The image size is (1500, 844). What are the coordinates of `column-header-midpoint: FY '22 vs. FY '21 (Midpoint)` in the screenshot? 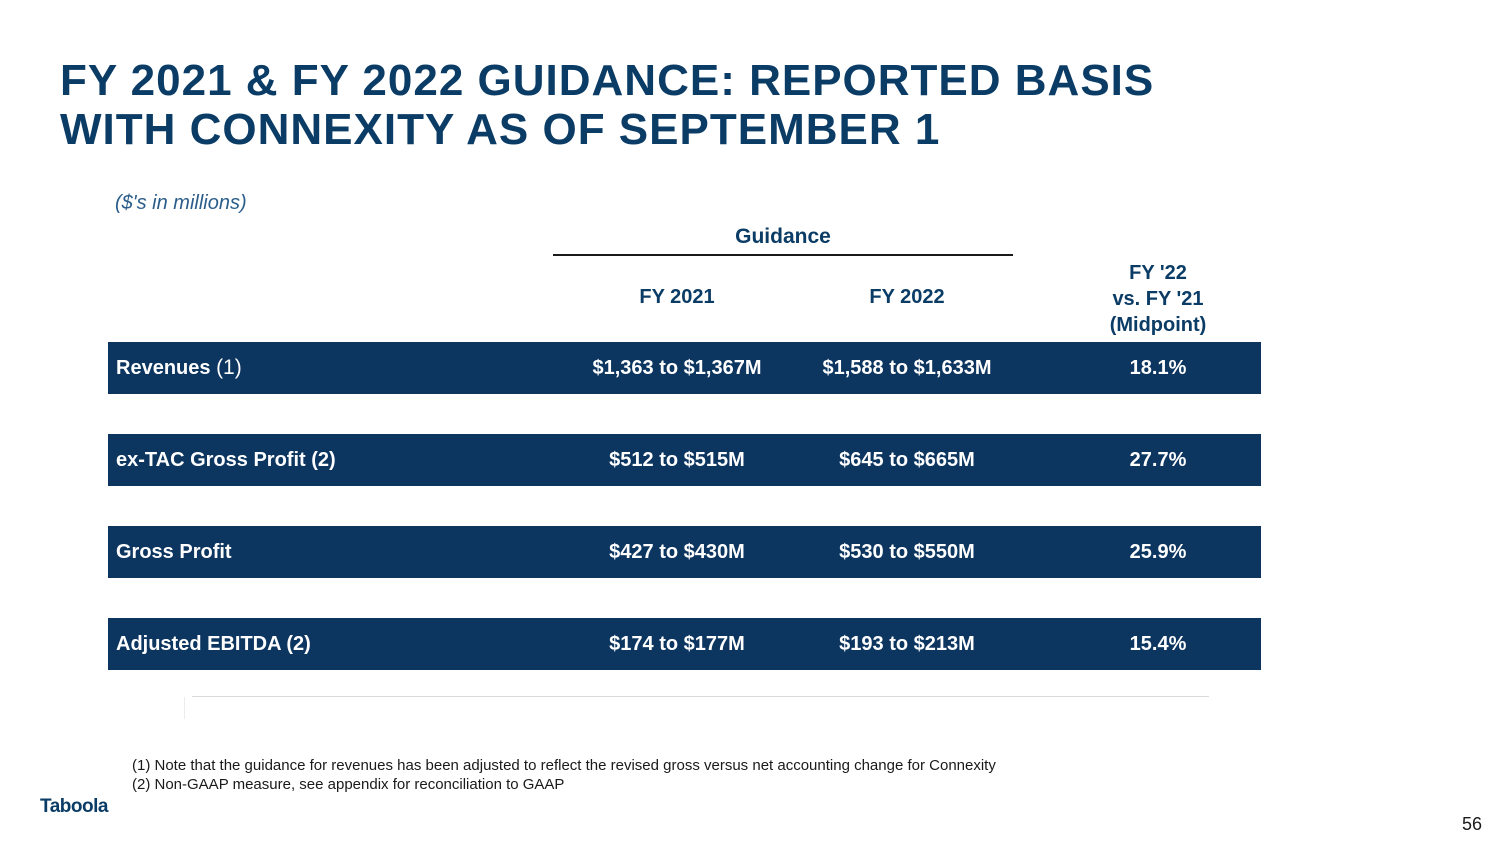 It's located at (1158, 299).